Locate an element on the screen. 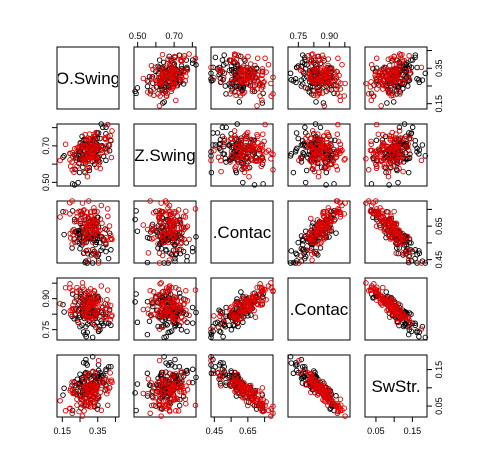 The width and height of the screenshot is (485, 452). panel-frame is located at coordinates (165, 309).